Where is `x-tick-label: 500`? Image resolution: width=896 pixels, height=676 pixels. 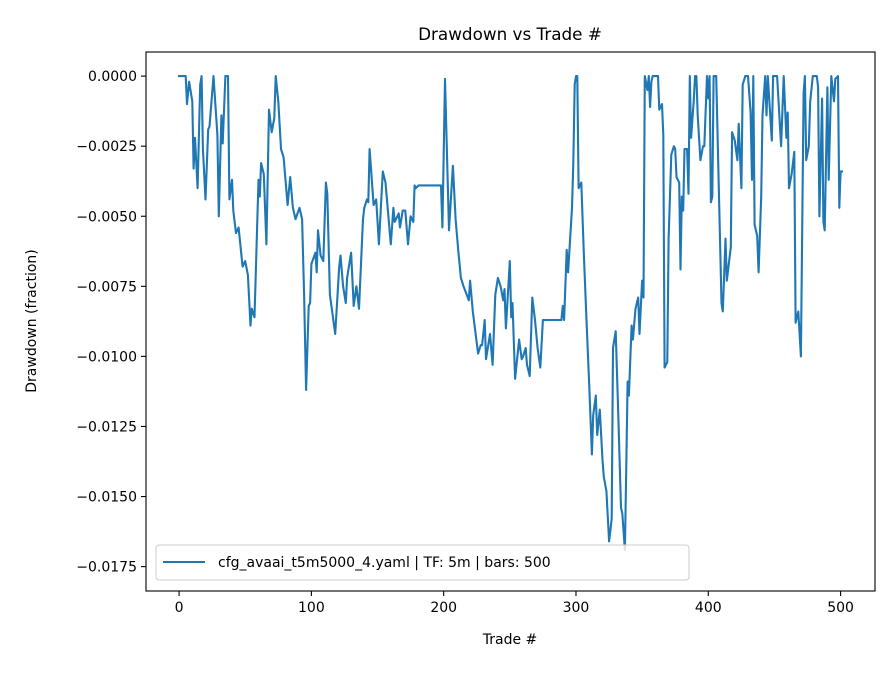
x-tick-label: 500 is located at coordinates (840, 608).